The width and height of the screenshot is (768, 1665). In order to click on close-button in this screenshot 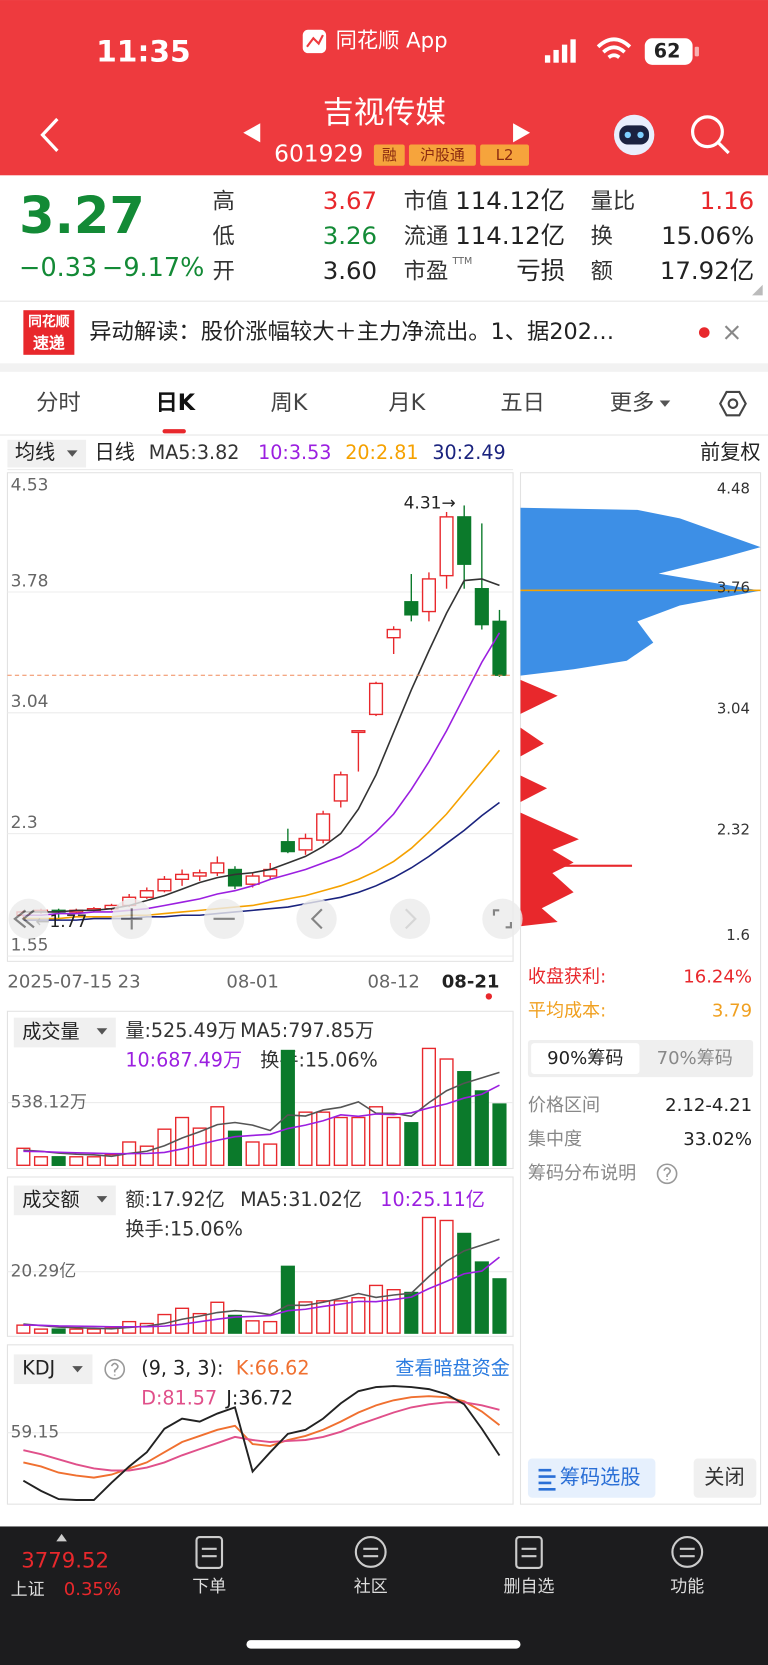, I will do `click(725, 1478)`.